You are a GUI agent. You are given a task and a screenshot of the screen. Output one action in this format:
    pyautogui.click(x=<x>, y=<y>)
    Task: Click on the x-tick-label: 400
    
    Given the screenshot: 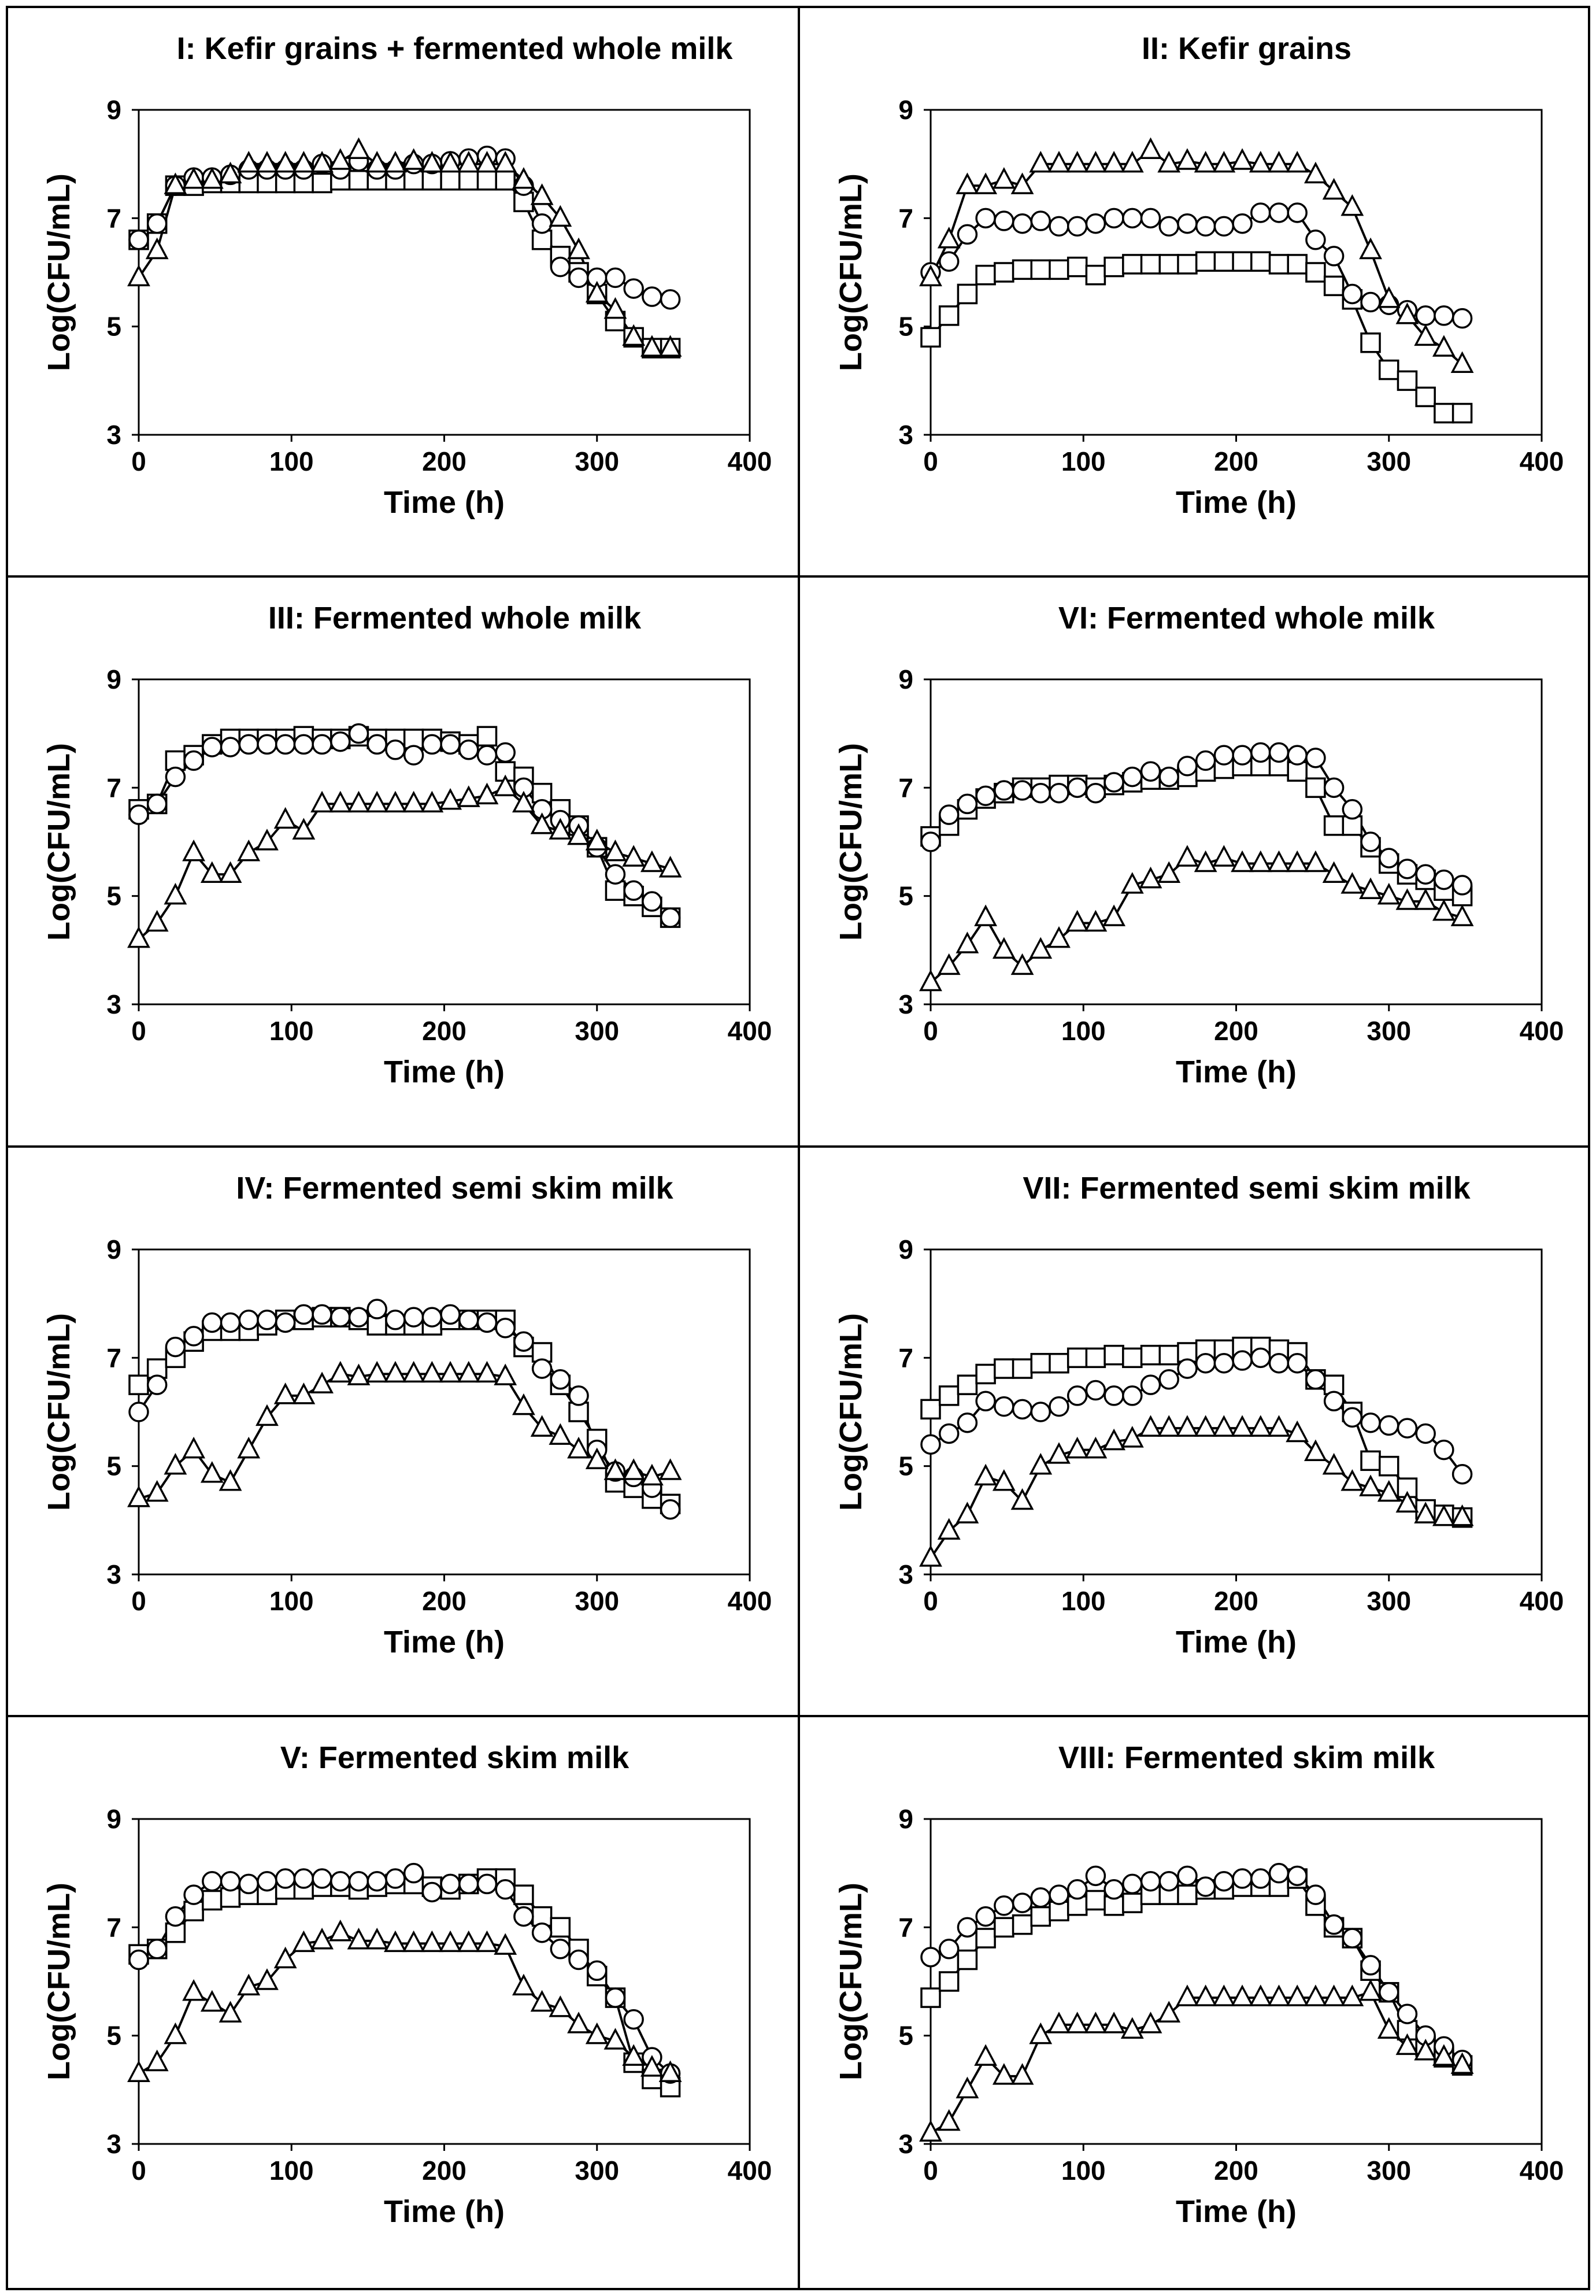 What is the action you would take?
    pyautogui.click(x=1542, y=1031)
    